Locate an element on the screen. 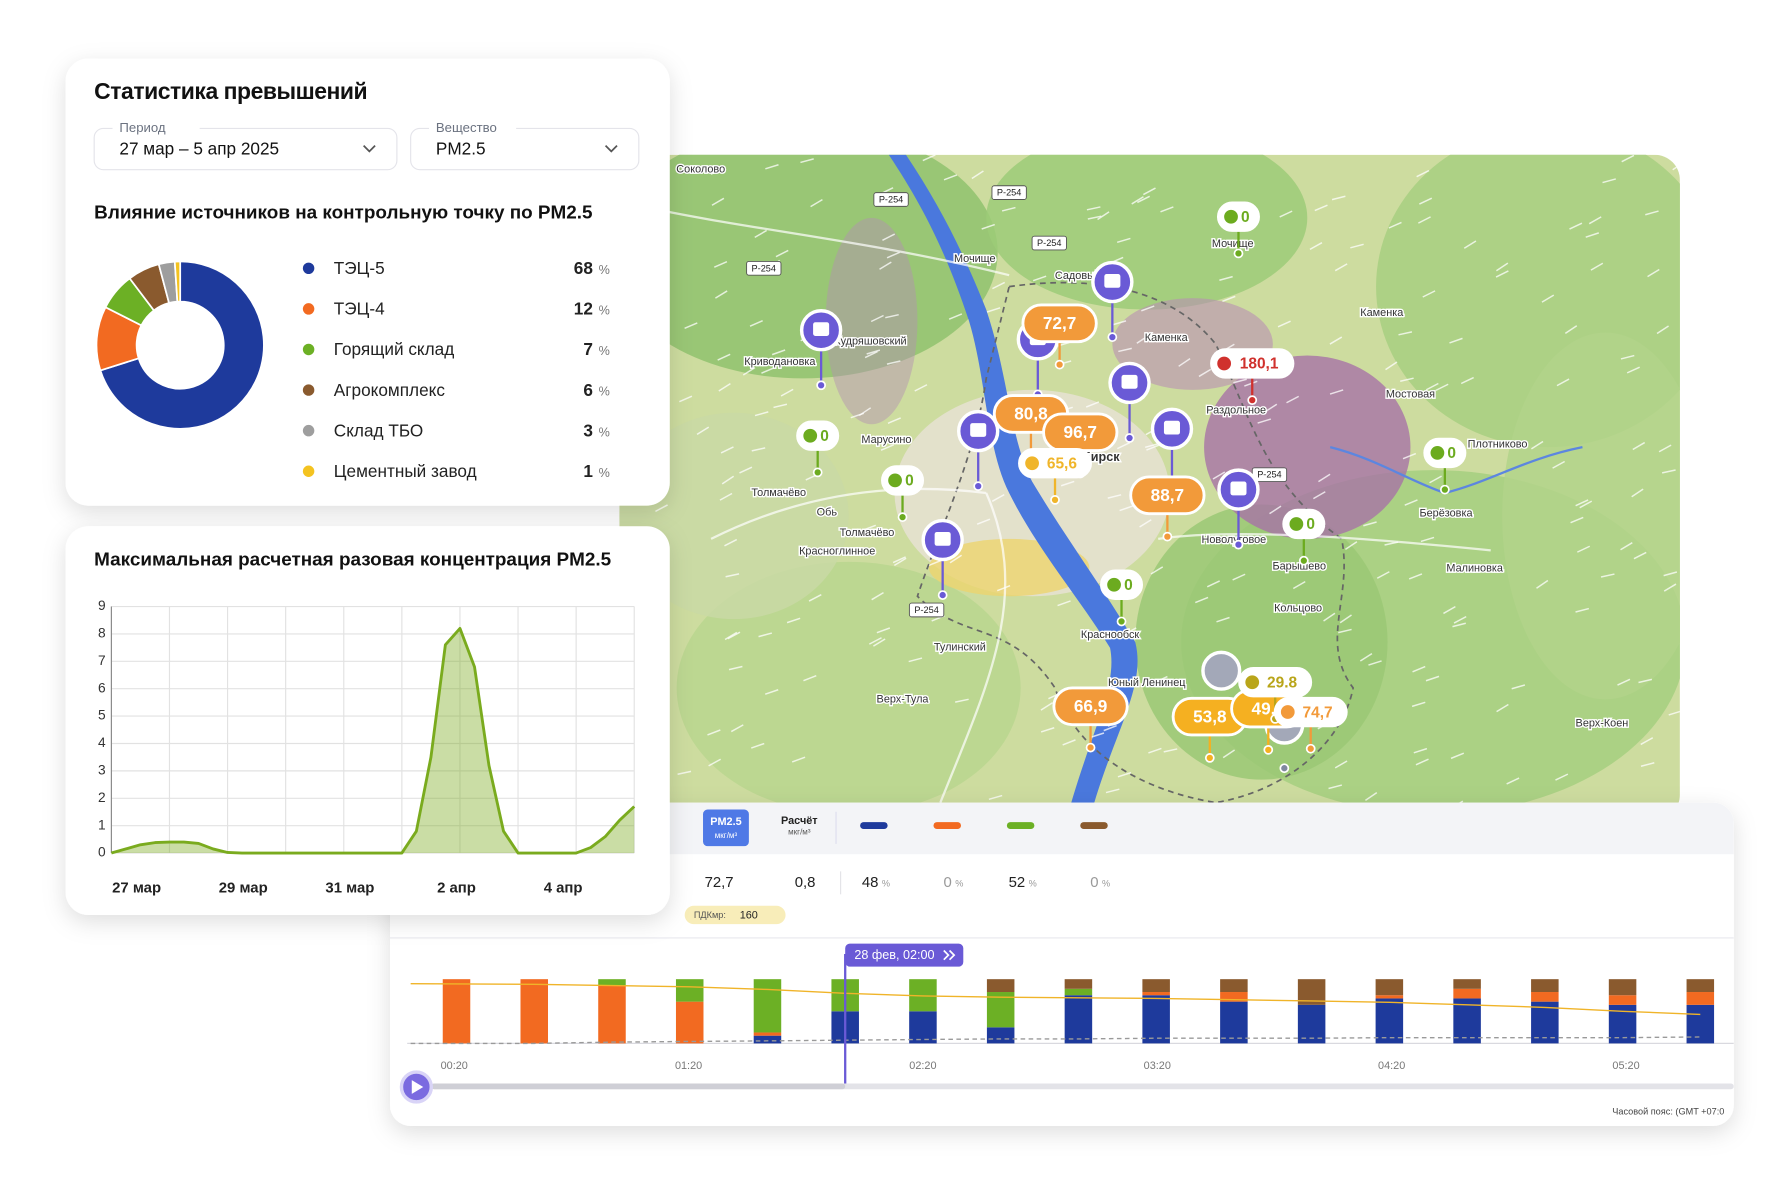  tab-active is located at coordinates (726, 828).